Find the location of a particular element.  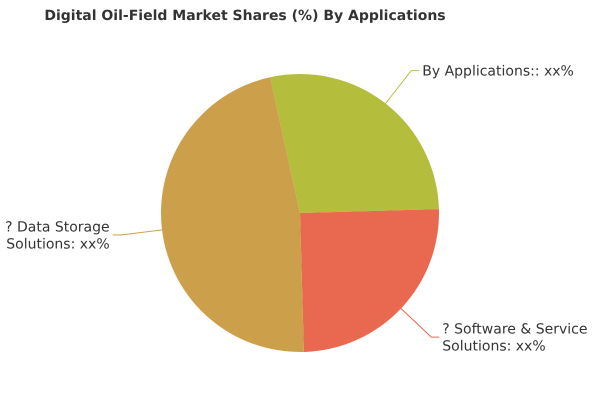

slice-label: ? Data Storage Solutions: xx% is located at coordinates (57, 236).